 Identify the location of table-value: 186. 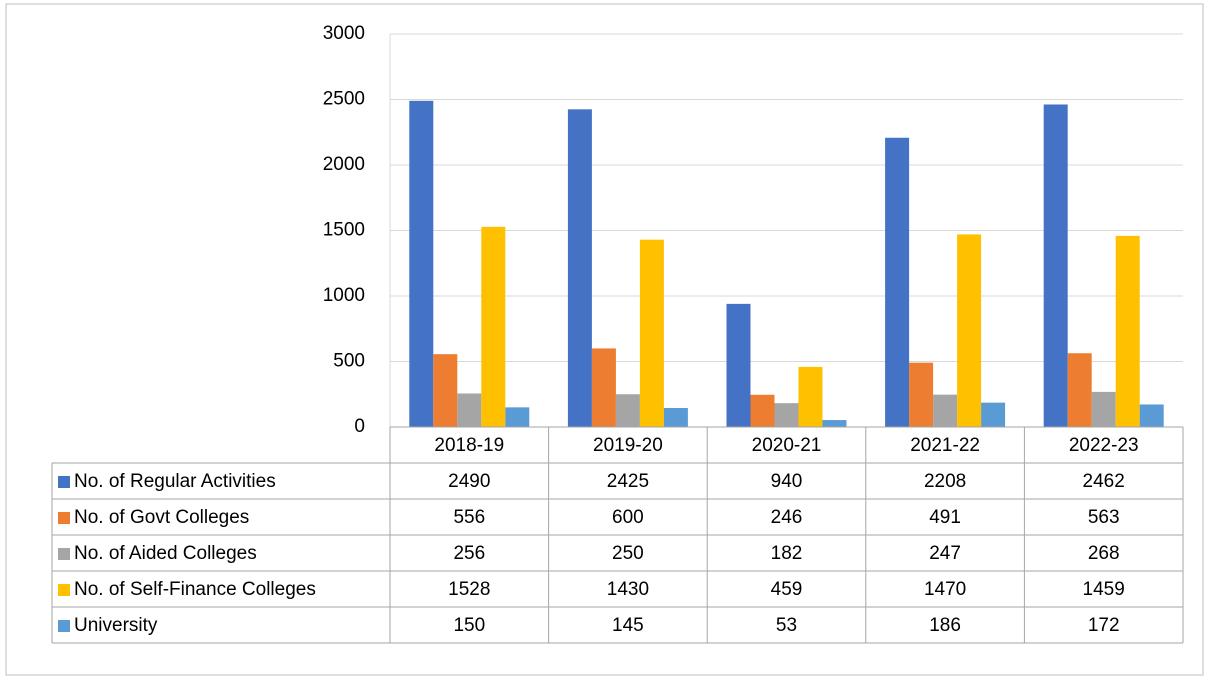
(945, 625).